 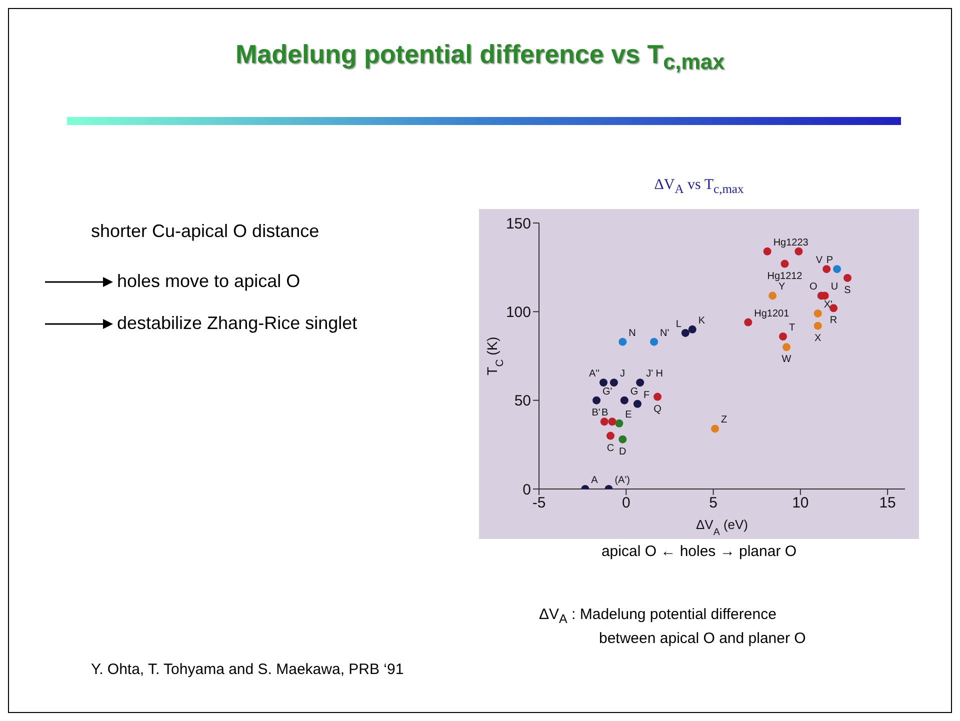 I want to click on data-label: G, so click(x=634, y=392).